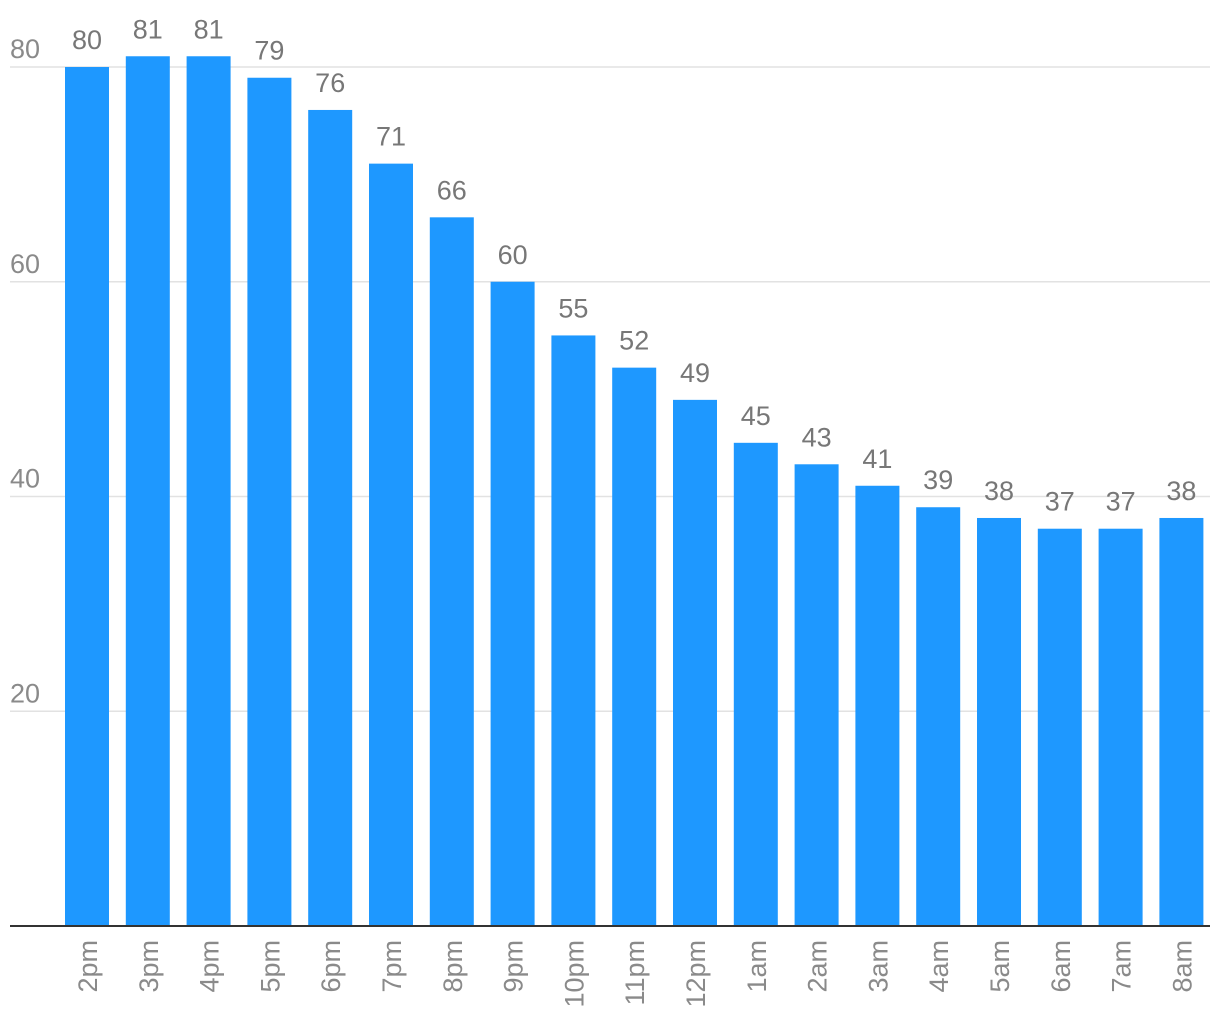 This screenshot has width=1220, height=1020. Describe the element at coordinates (391, 137) in the screenshot. I see `data-label: 71` at that location.